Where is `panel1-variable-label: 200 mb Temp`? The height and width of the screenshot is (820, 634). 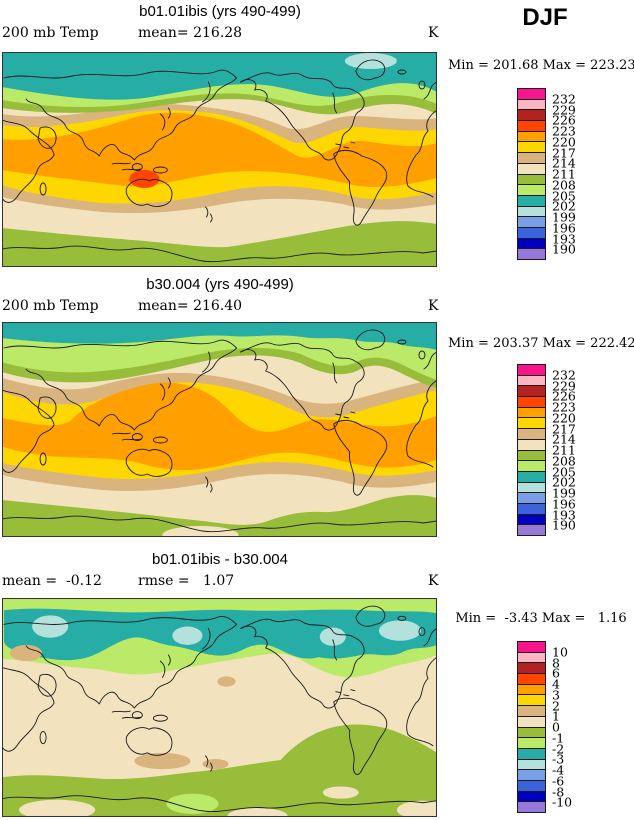 panel1-variable-label: 200 mb Temp is located at coordinates (50, 33).